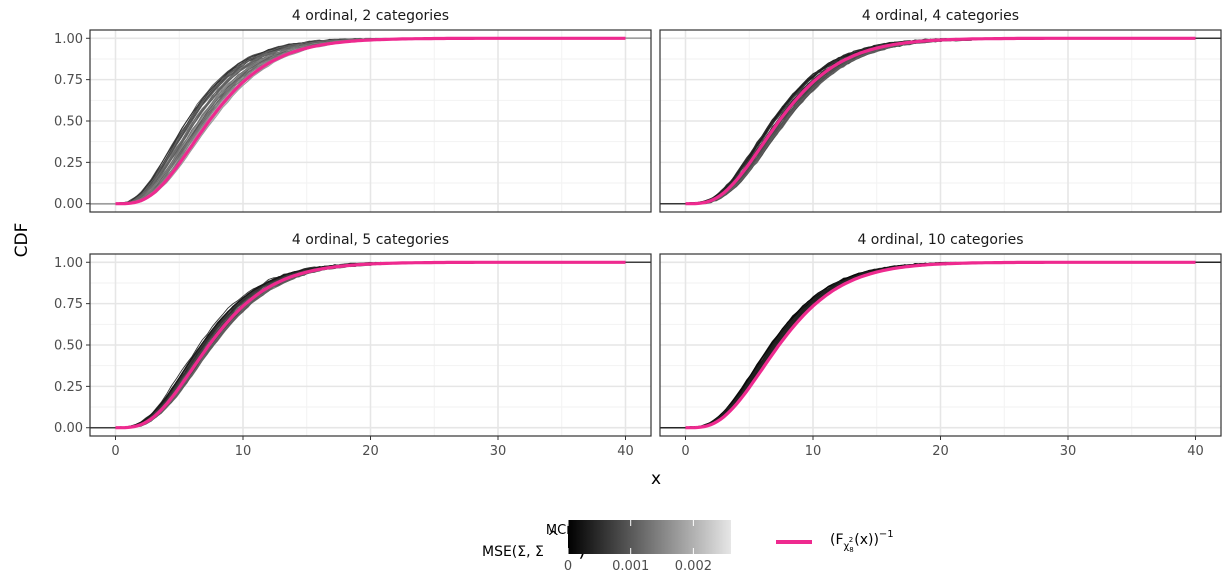  Describe the element at coordinates (630, 566) in the screenshot. I see `colorbar-tick-label: 0.001` at that location.